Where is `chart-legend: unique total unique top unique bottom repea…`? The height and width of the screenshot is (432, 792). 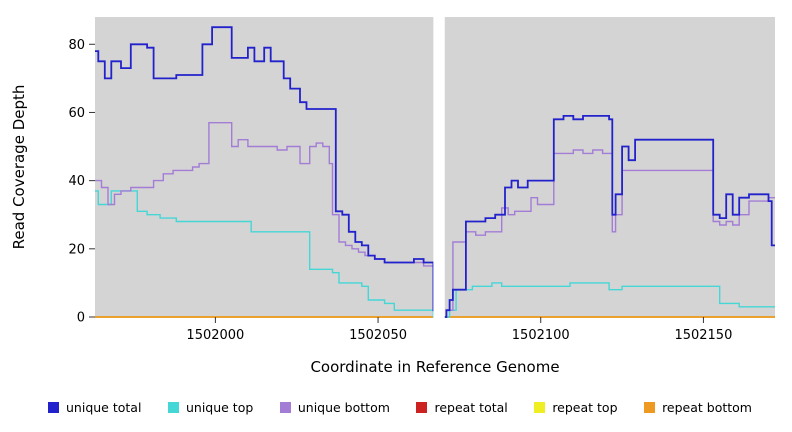
chart-legend: unique total unique top unique bottom repea… is located at coordinates (396, 407).